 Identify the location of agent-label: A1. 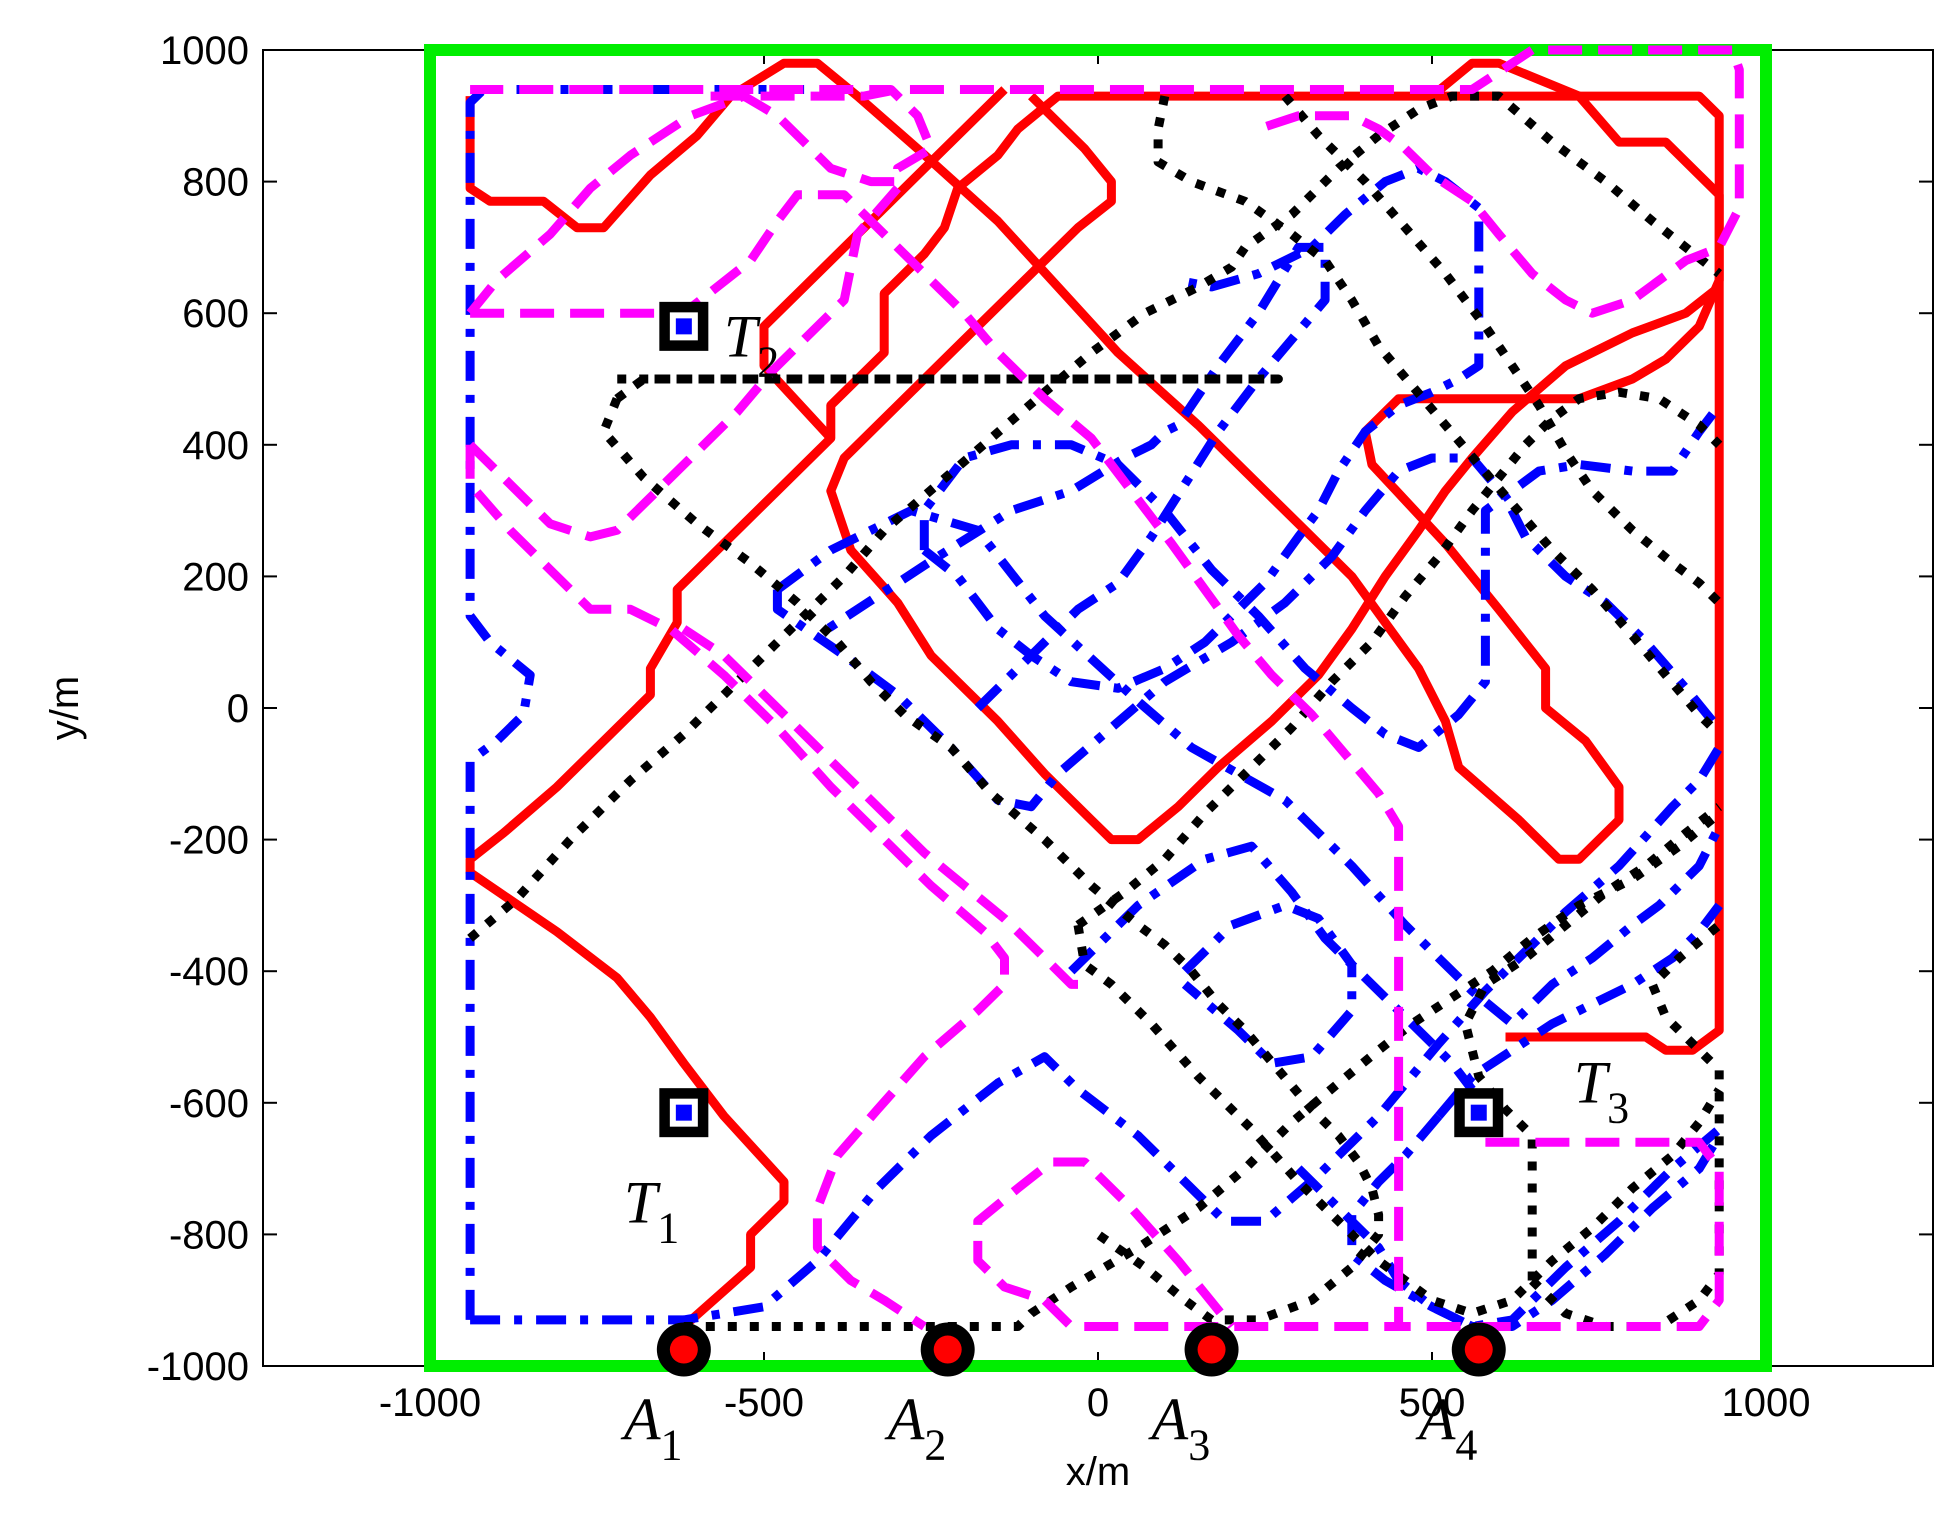
(651, 1428).